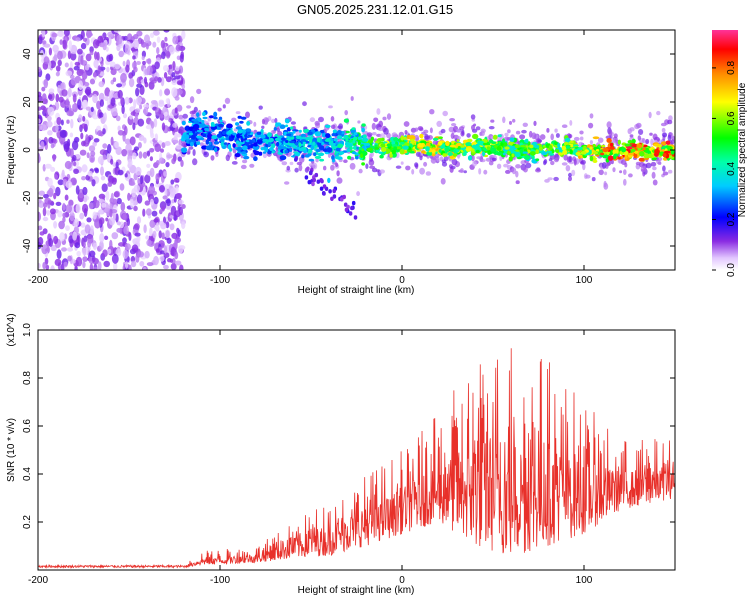 This screenshot has height=600, width=750. What do you see at coordinates (356, 590) in the screenshot?
I see `snr-x-label: Height of straight line (km)` at bounding box center [356, 590].